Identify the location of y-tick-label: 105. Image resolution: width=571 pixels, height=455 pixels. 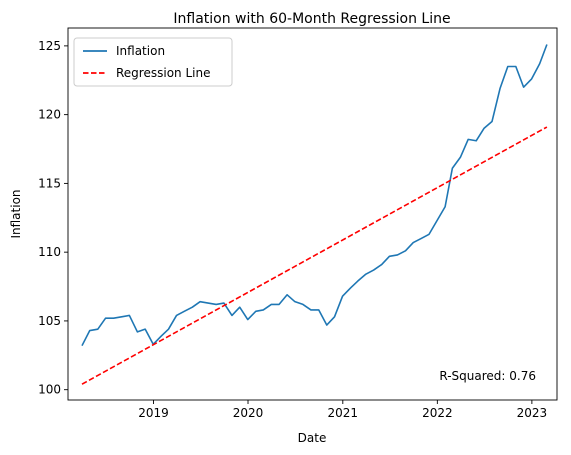
(49, 321).